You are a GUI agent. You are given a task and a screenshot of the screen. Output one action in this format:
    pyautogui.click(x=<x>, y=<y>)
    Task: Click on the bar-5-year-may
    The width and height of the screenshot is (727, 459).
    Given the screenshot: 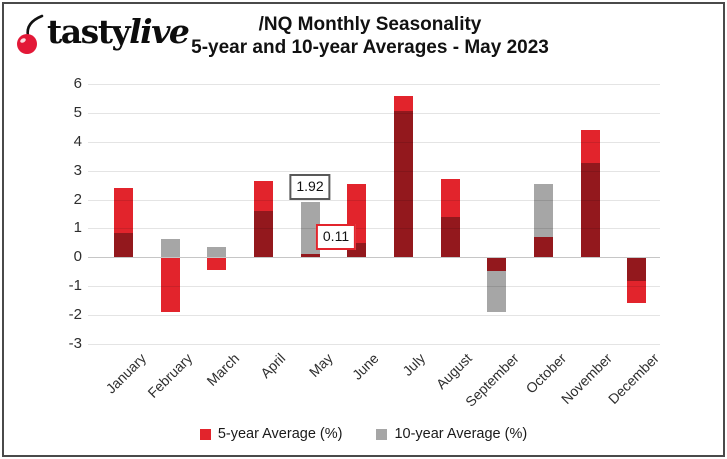 What is the action you would take?
    pyautogui.click(x=310, y=256)
    